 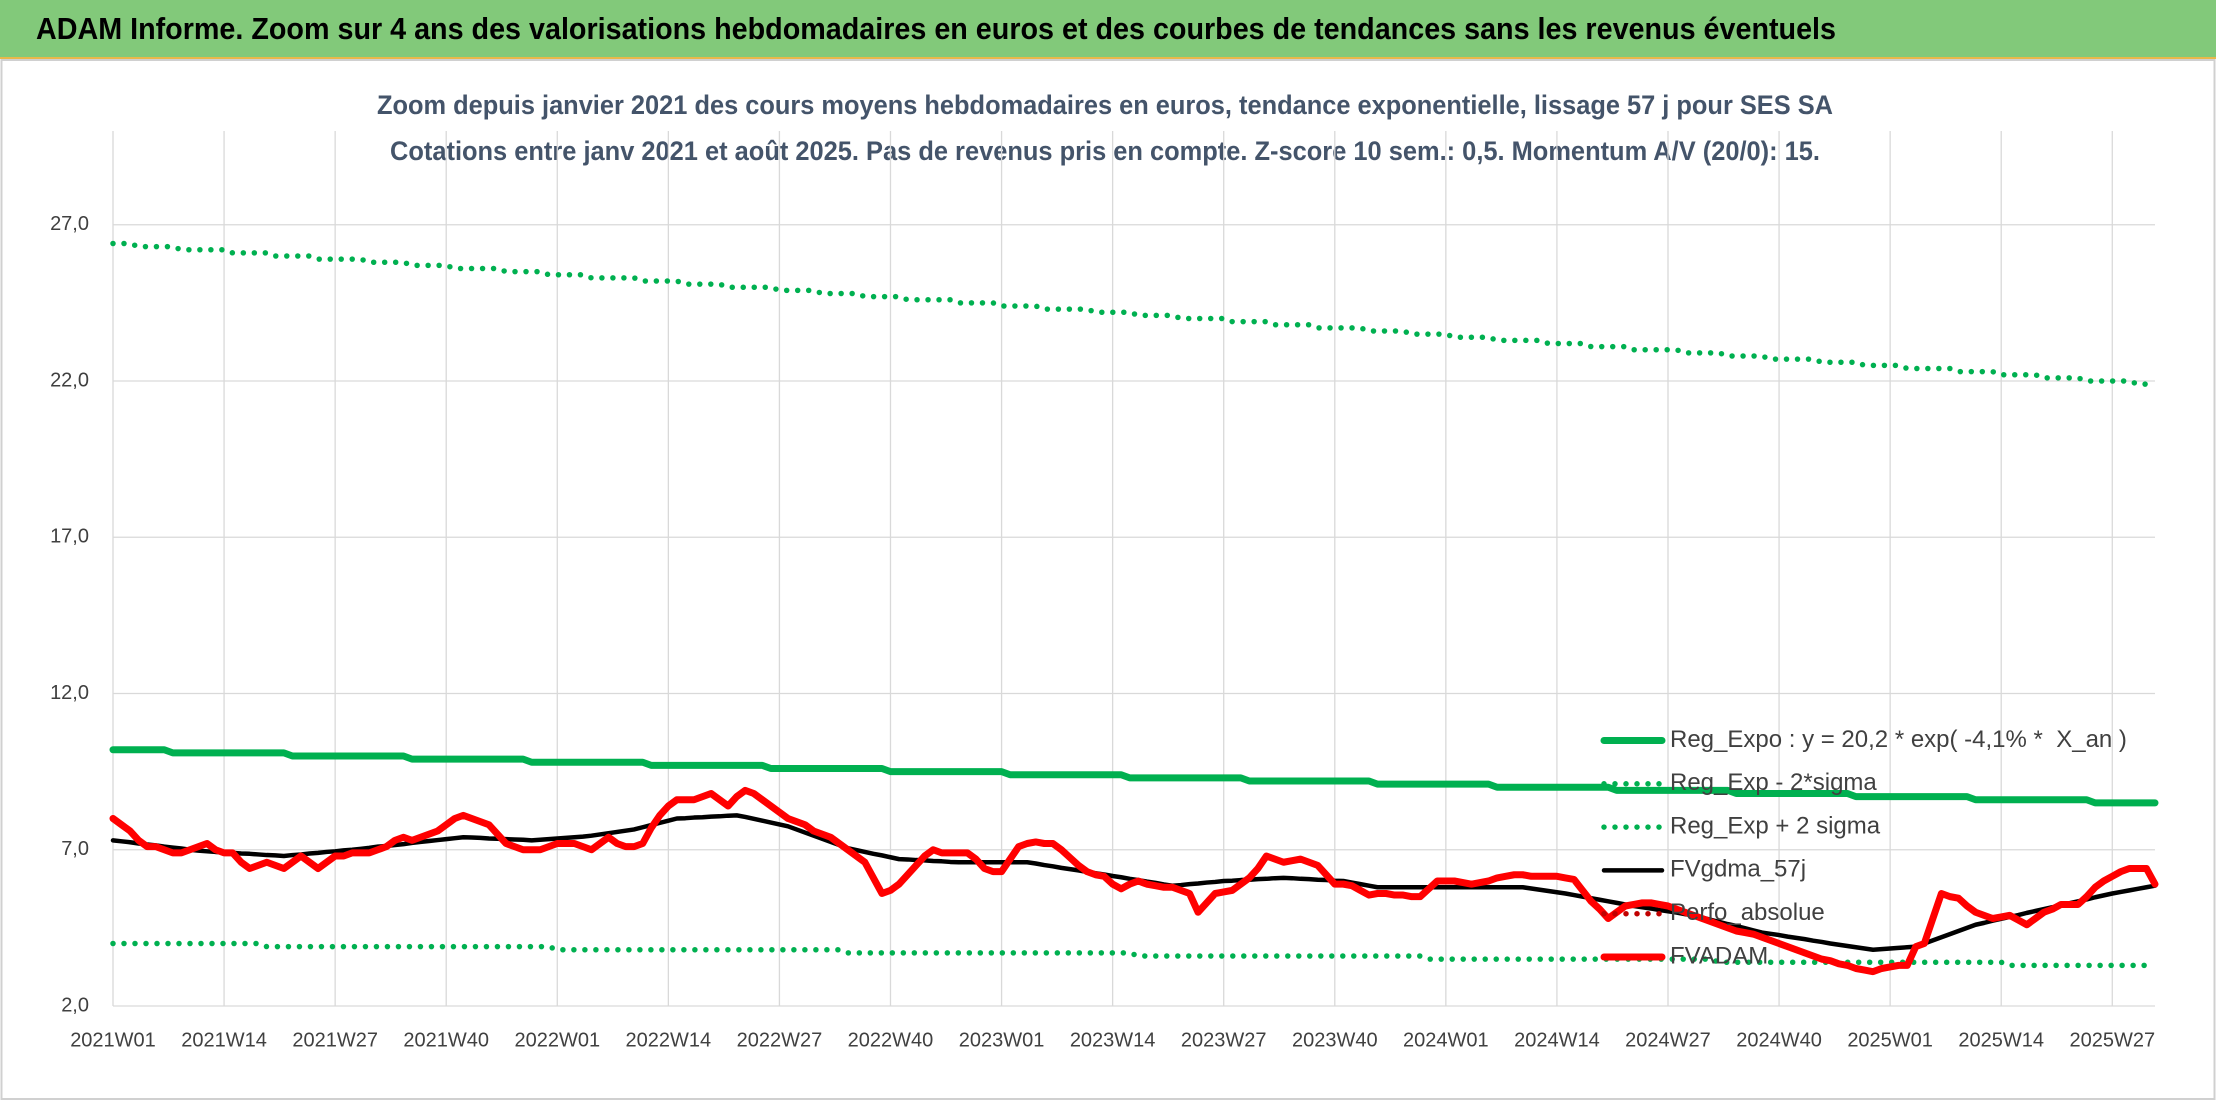 I want to click on x-tick-label: 2022W40, so click(x=891, y=1040).